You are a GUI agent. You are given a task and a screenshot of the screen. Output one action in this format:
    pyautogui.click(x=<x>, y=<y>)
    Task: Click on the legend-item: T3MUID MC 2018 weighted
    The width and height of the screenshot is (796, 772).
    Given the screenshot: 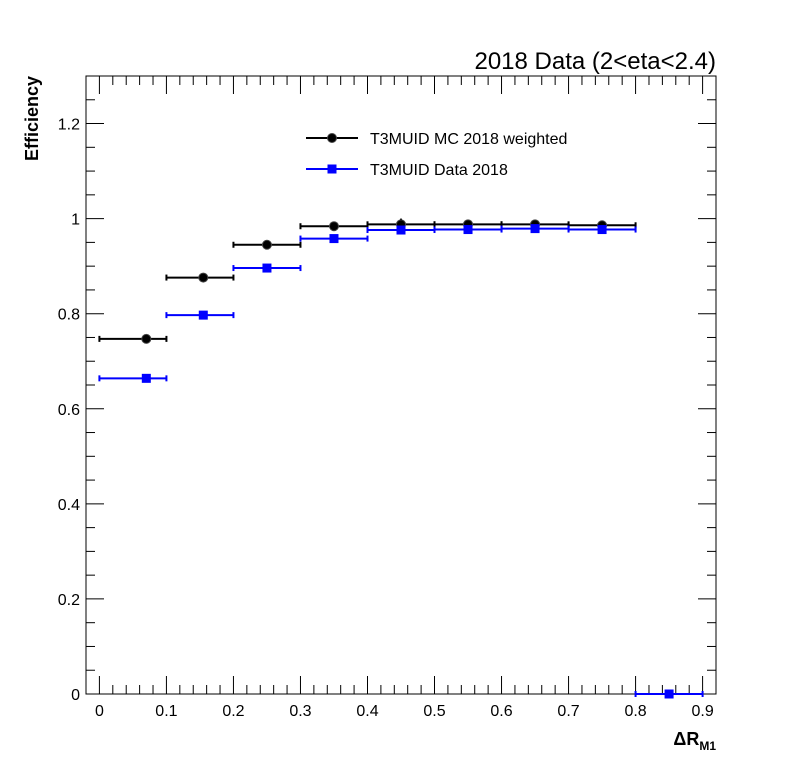 What is the action you would take?
    pyautogui.click(x=436, y=139)
    